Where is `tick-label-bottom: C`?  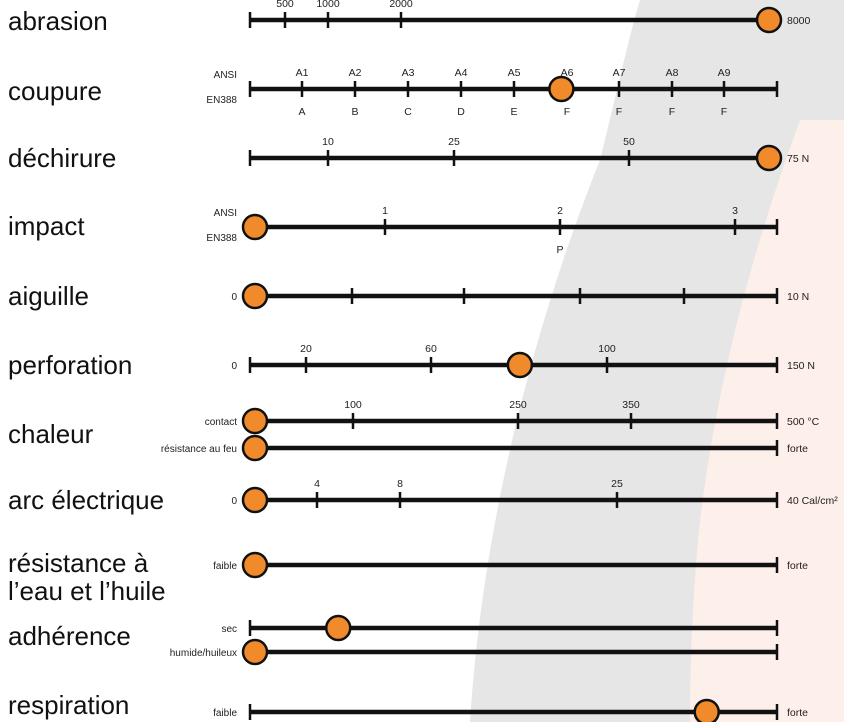
tick-label-bottom: C is located at coordinates (408, 112).